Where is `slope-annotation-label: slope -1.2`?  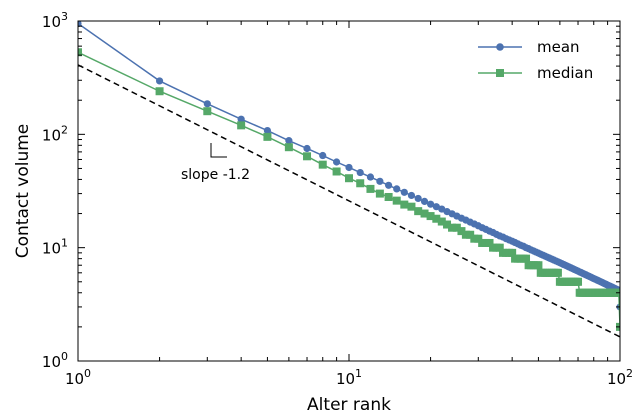 slope-annotation-label: slope -1.2 is located at coordinates (215, 175).